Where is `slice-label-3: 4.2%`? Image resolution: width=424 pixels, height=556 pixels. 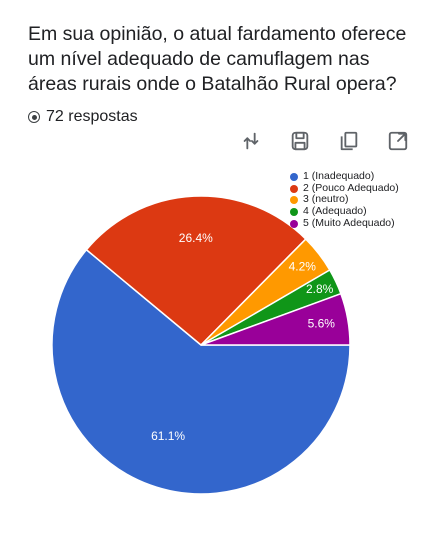
slice-label-3: 4.2% is located at coordinates (303, 267).